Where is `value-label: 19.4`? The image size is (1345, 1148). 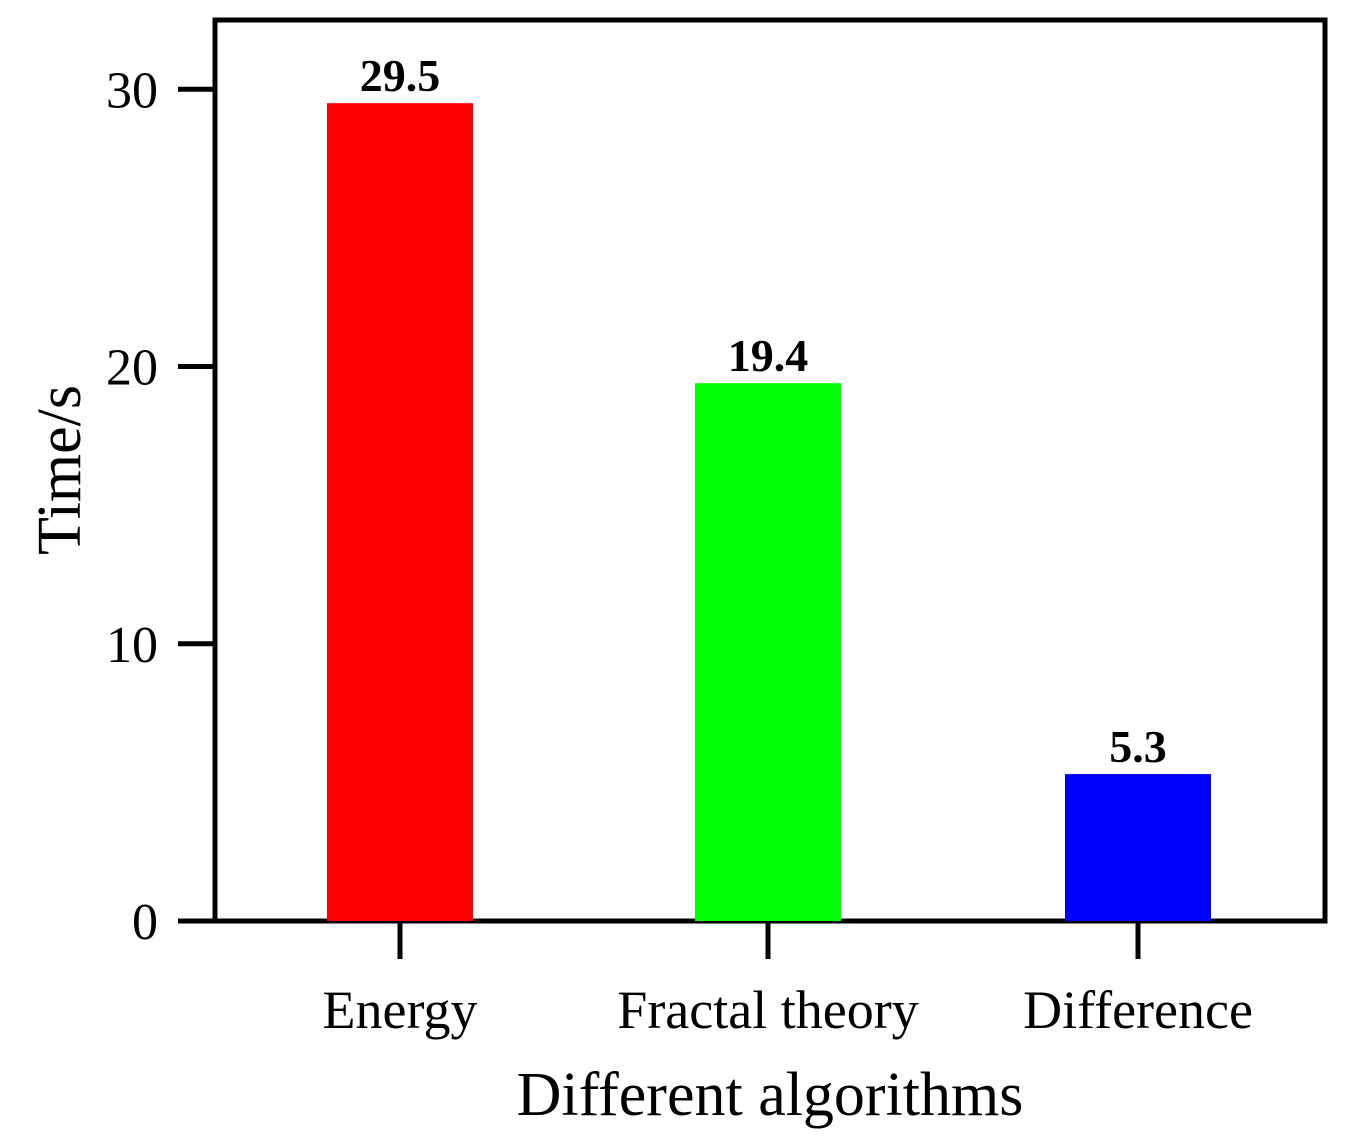
value-label: 19.4 is located at coordinates (768, 355).